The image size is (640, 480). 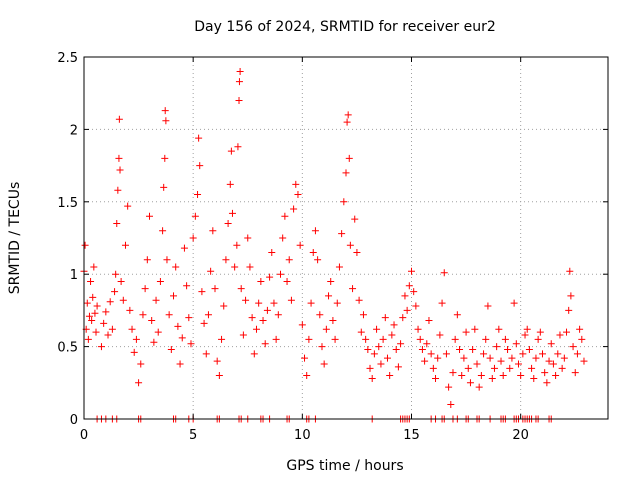 I want to click on y-tick-label: 1, so click(x=74, y=275).